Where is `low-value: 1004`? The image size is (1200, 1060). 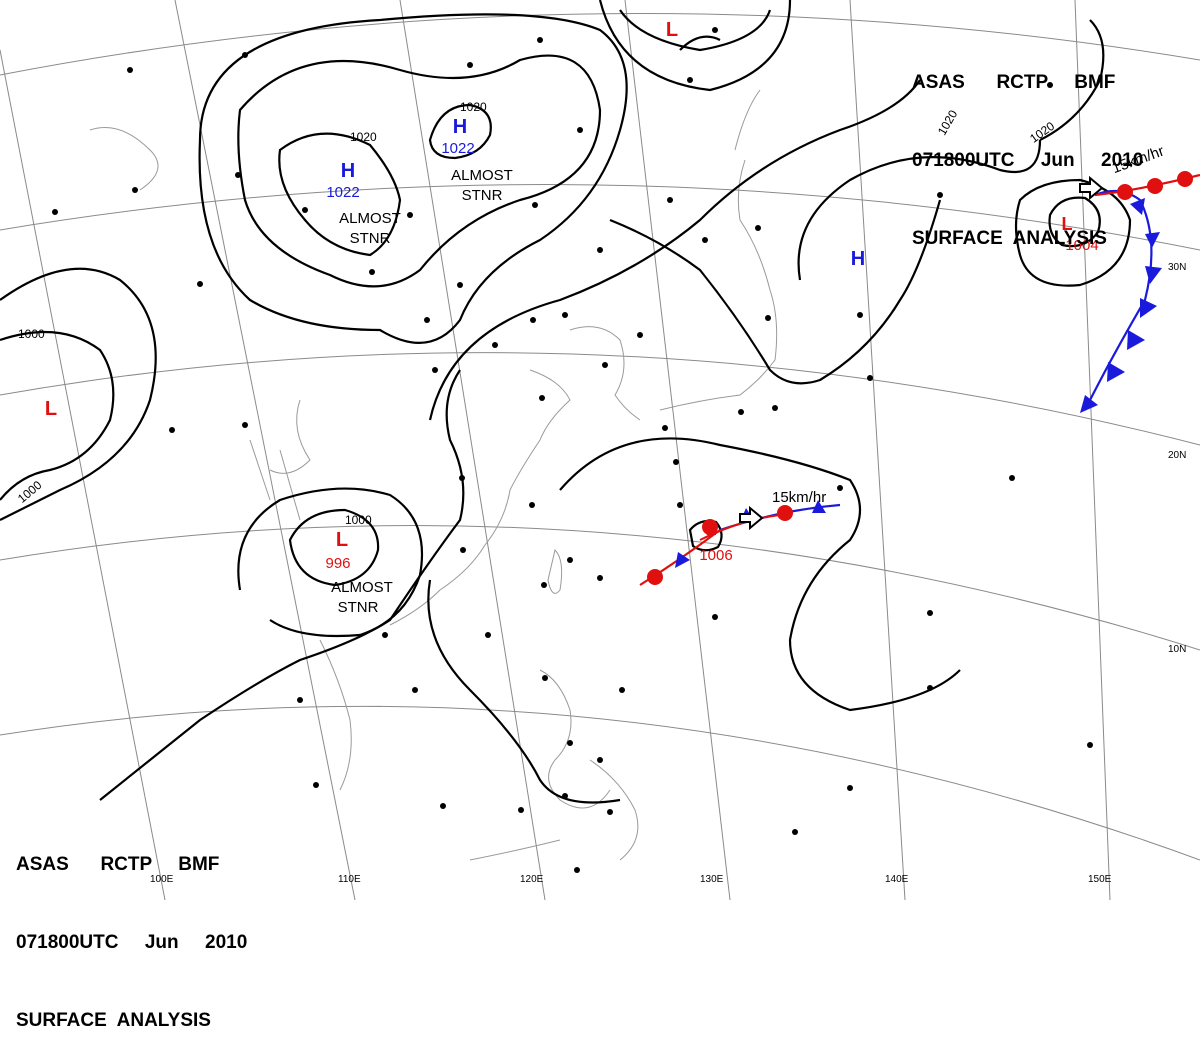
low-value: 1004 is located at coordinates (1081, 245).